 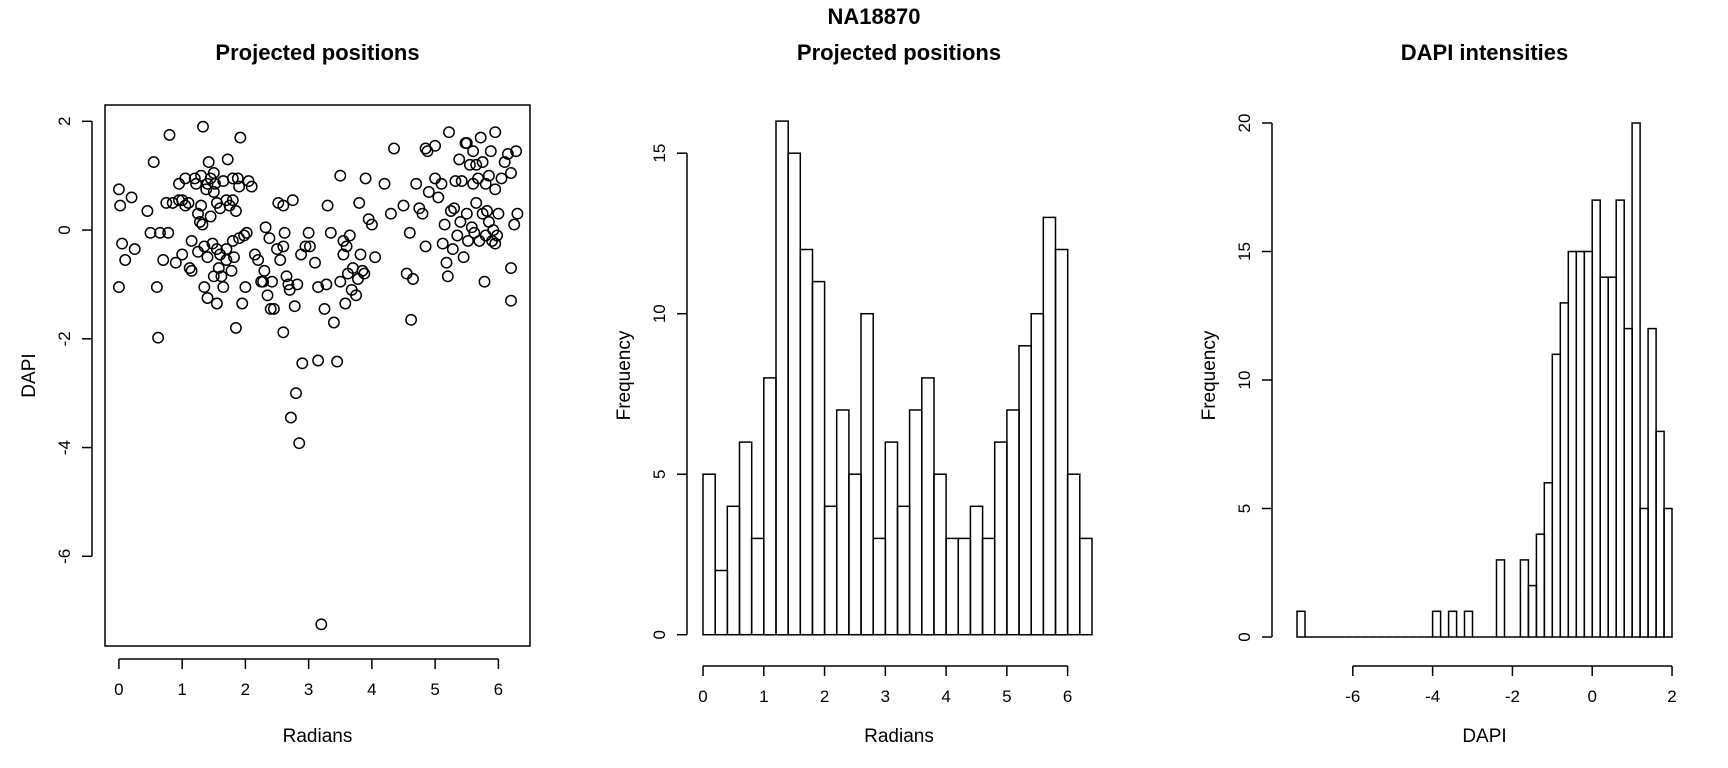 What do you see at coordinates (29, 375) in the screenshot?
I see `y-axis-label: DAPI` at bounding box center [29, 375].